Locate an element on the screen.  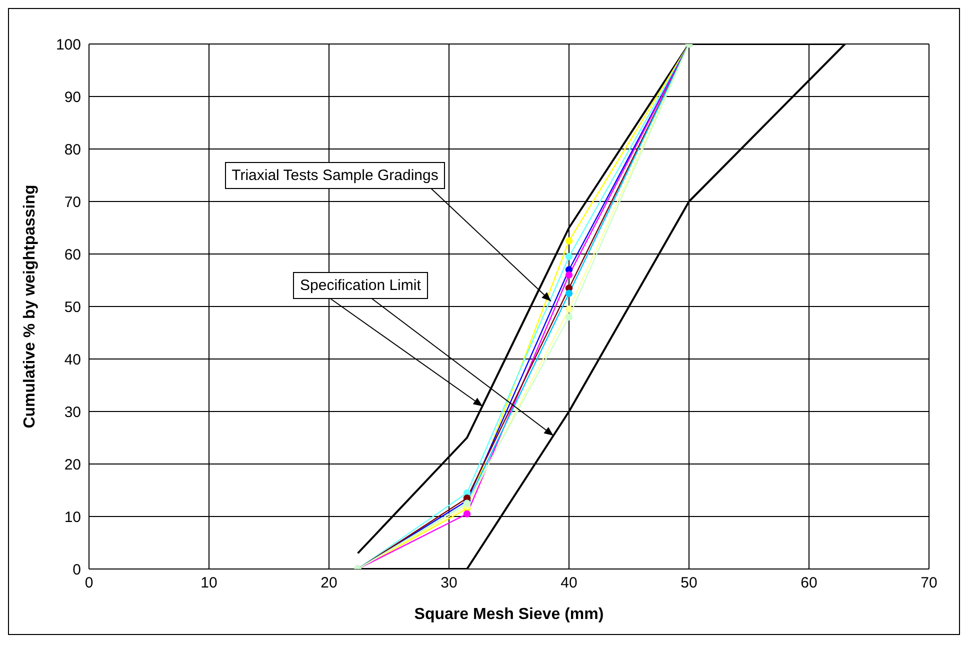
y-tick-label: 60 is located at coordinates (72, 255).